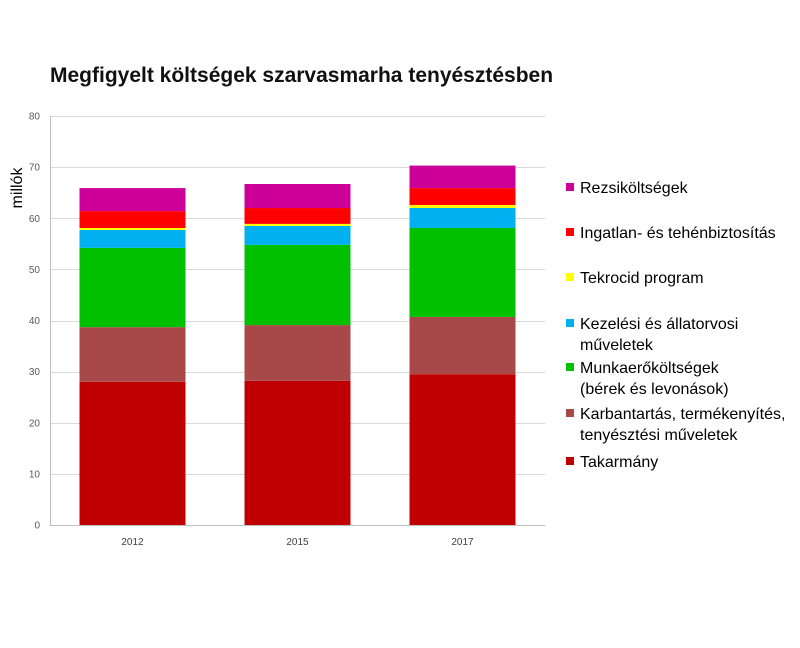 This screenshot has width=800, height=648. I want to click on legend-item-kezelesi: Kezelési és állatorvosi műveletek, so click(654, 335).